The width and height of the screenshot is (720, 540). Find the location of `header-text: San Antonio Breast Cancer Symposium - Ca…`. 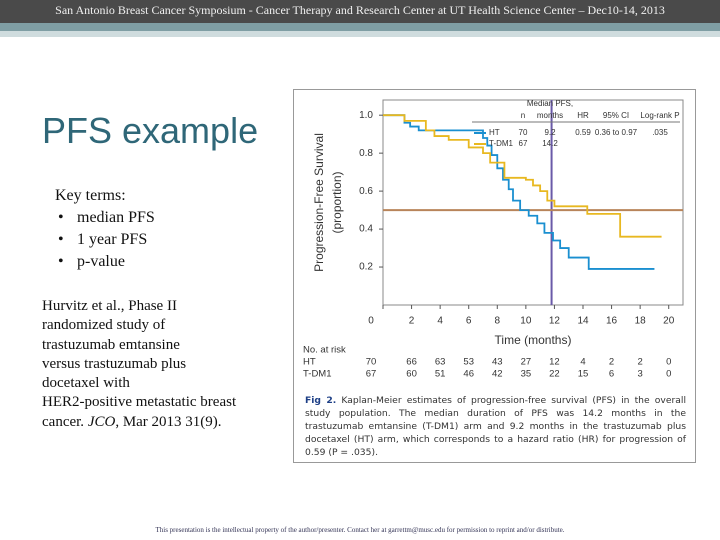

header-text: San Antonio Breast Cancer Symposium - Ca… is located at coordinates (360, 10).